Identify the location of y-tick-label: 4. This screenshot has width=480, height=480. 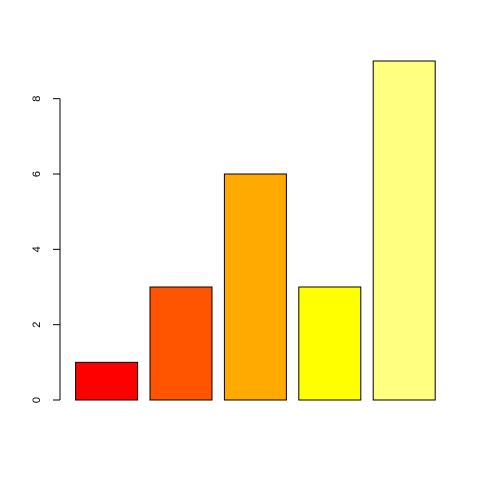
(37, 249).